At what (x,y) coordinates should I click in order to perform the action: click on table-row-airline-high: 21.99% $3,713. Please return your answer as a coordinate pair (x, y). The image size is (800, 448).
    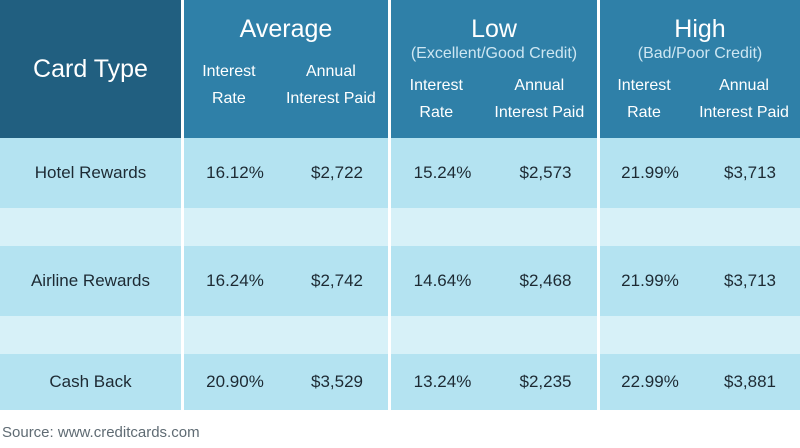
    Looking at the image, I should click on (700, 281).